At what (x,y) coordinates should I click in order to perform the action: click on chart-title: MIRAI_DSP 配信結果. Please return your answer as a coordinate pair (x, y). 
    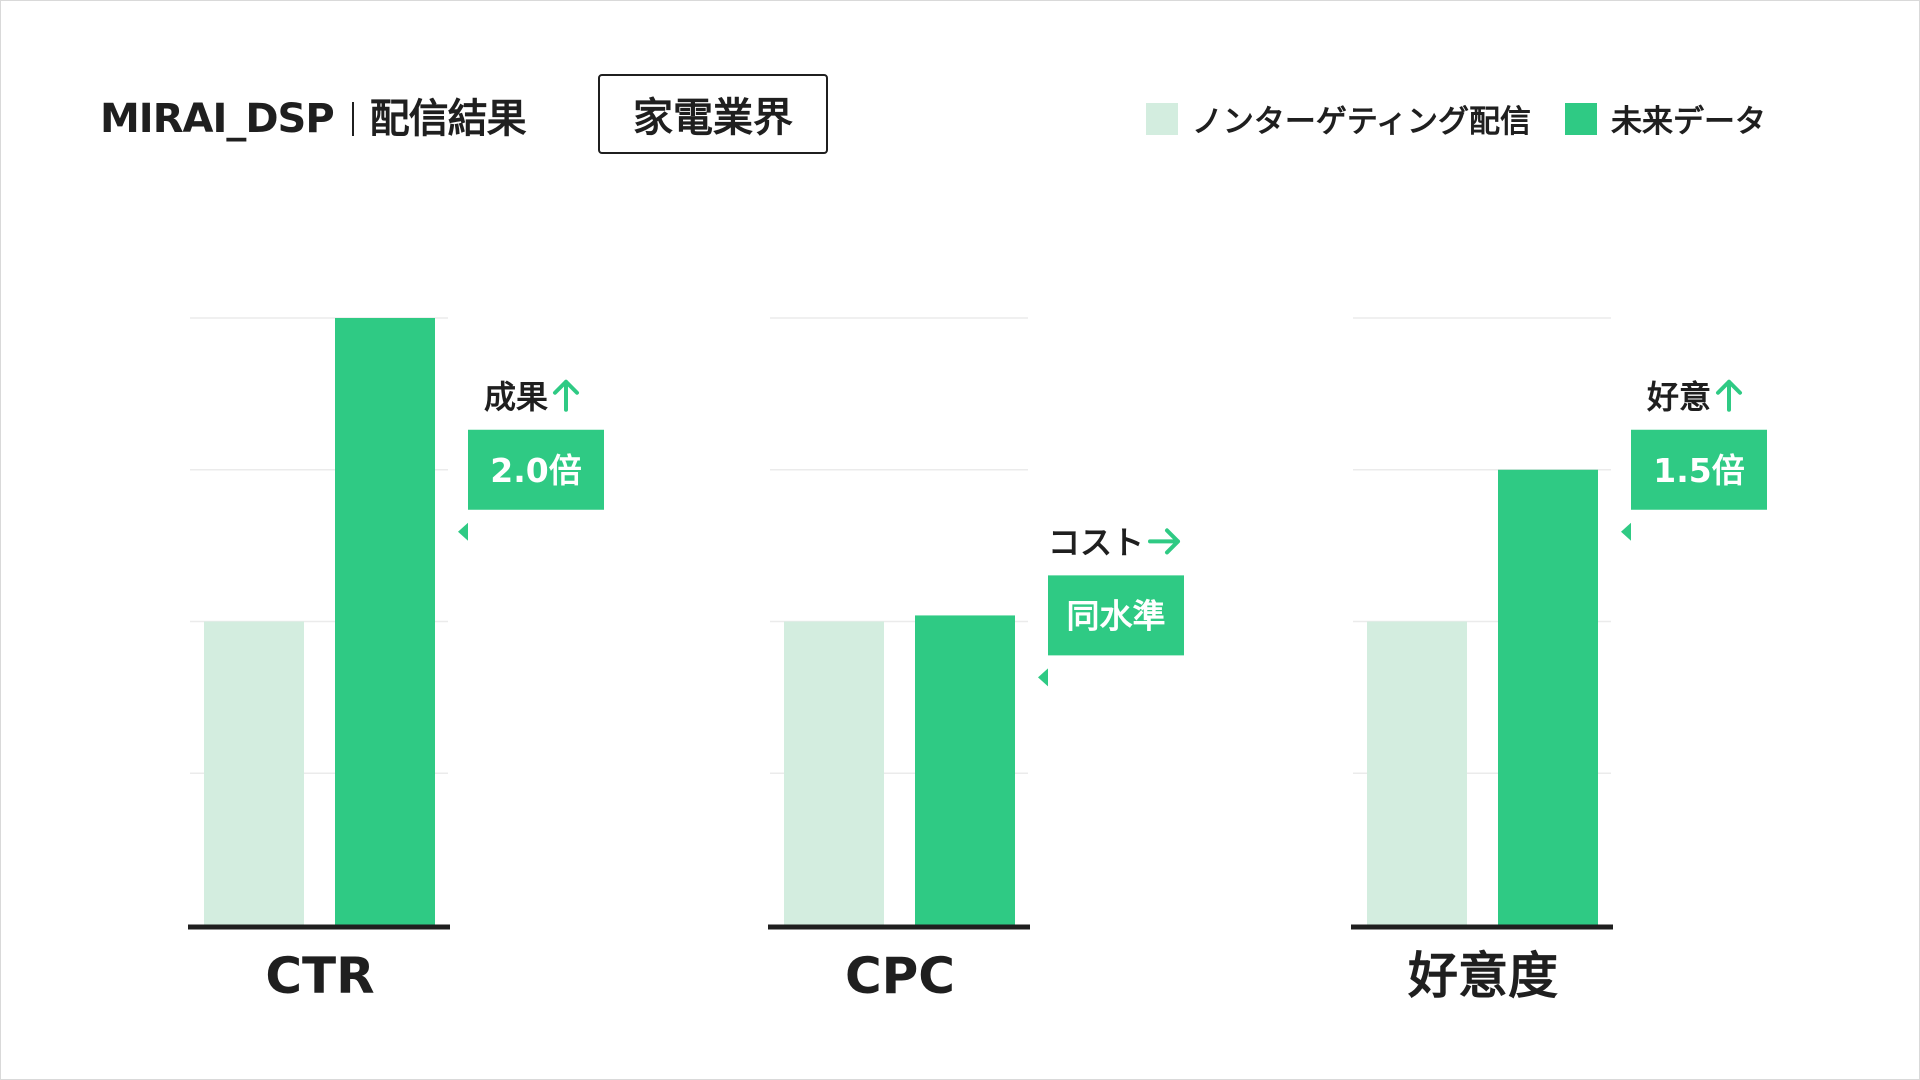
    Looking at the image, I should click on (313, 115).